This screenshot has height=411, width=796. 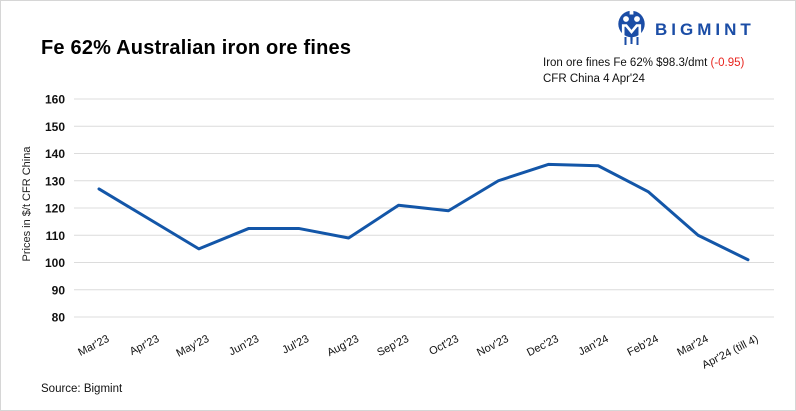 What do you see at coordinates (730, 352) in the screenshot?
I see `x-tick-label: Apr'24 (till 4)` at bounding box center [730, 352].